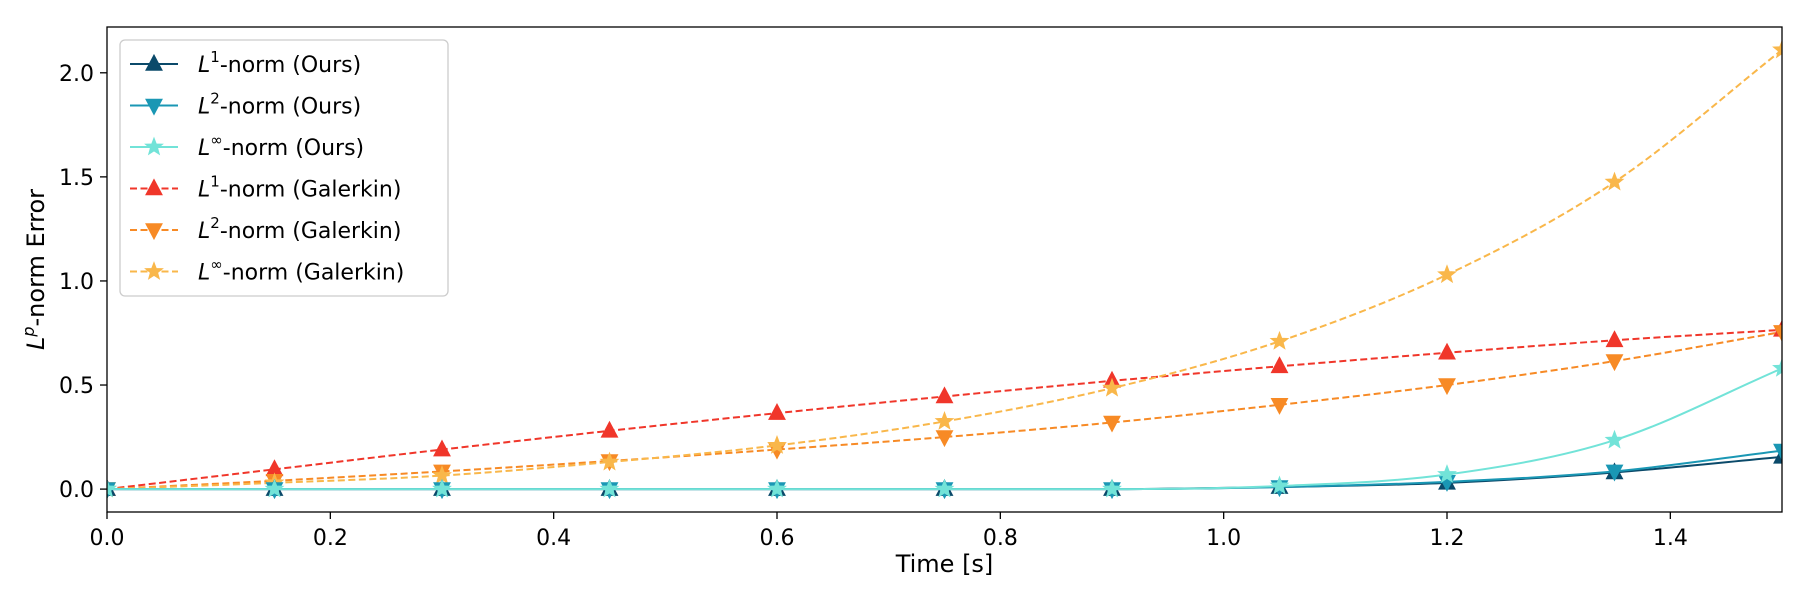 The image size is (1800, 600). Describe the element at coordinates (330, 538) in the screenshot. I see `x-tick-label: 0.2` at that location.